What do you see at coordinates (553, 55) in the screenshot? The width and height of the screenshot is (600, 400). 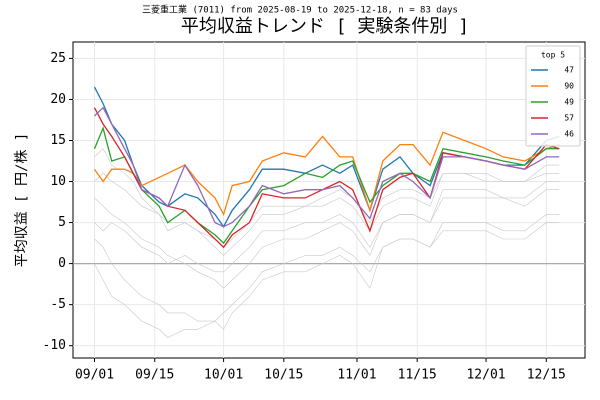 I see `legend-title: top 5` at bounding box center [553, 55].